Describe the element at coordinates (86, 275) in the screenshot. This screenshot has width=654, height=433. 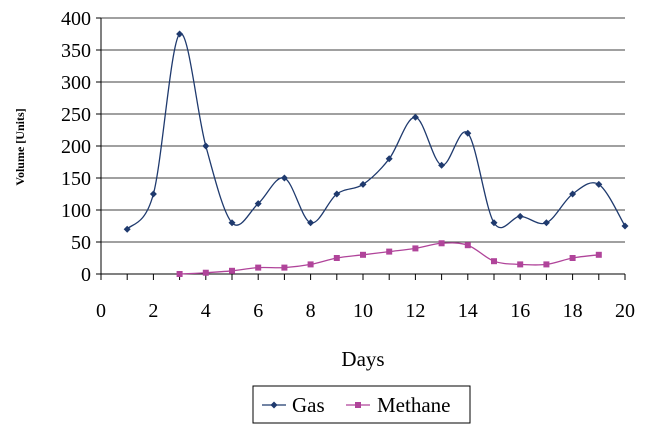
I see `y-tick-label: 0` at that location.